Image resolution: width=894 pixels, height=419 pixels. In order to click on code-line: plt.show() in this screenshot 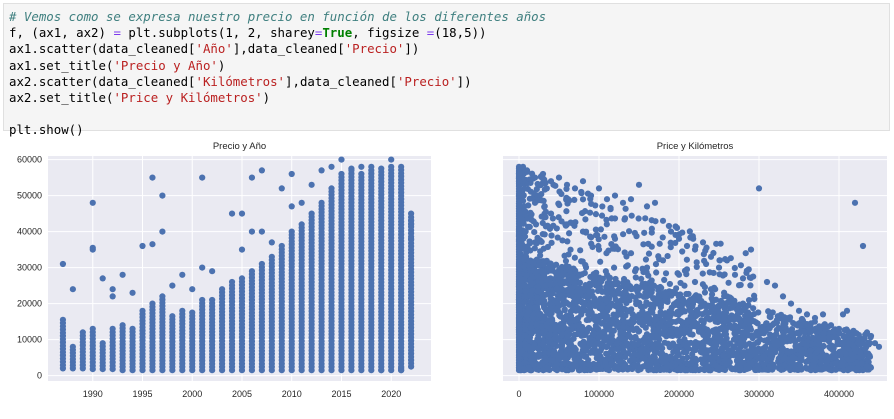, I will do `click(277, 130)`.